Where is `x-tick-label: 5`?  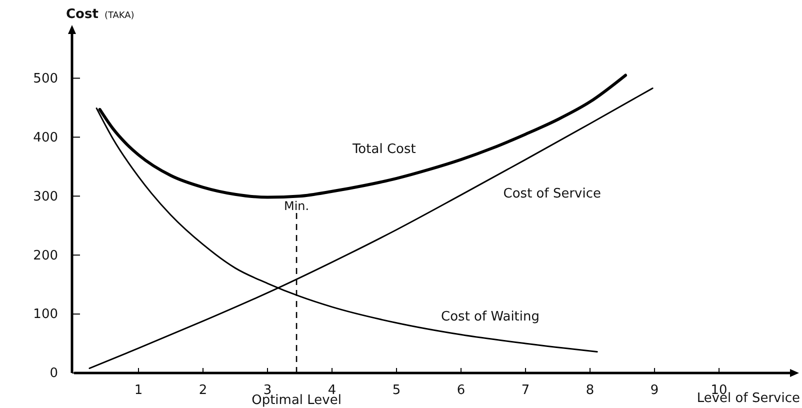 x-tick-label: 5 is located at coordinates (396, 390).